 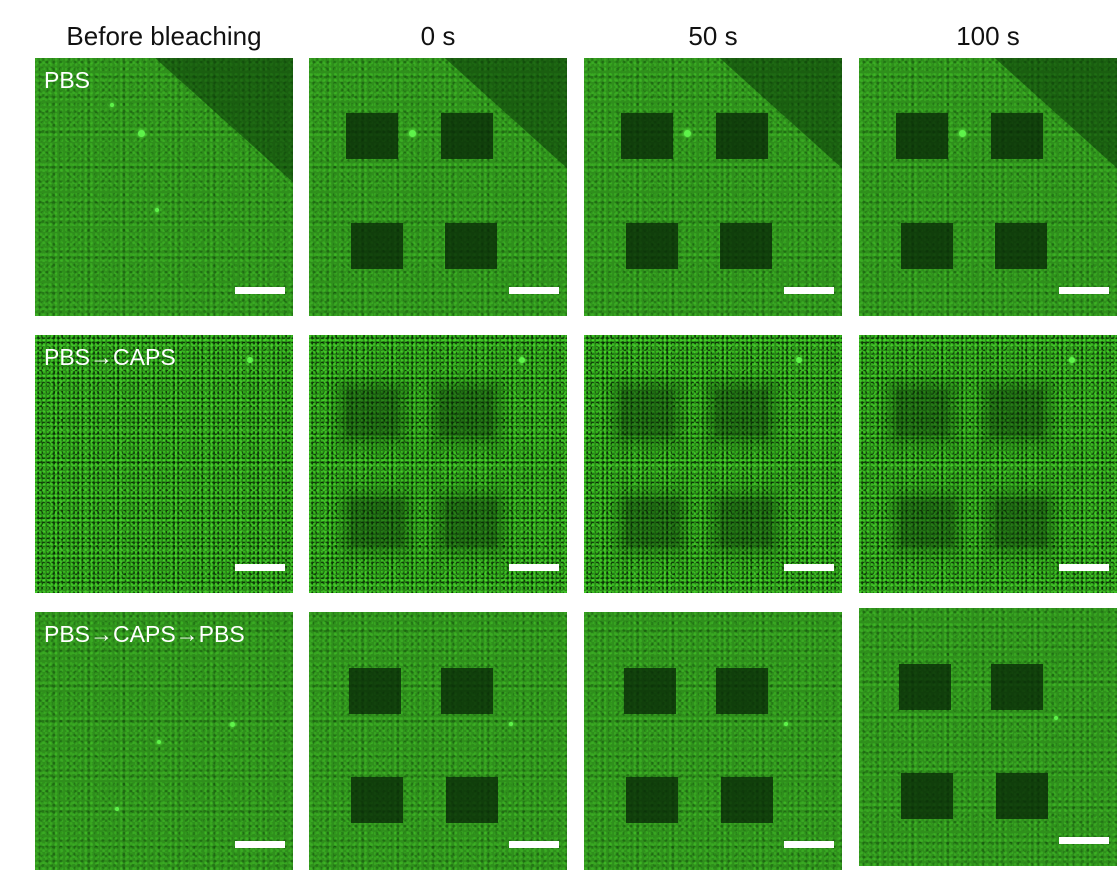 I want to click on column-header-100s: 100 s, so click(x=988, y=36).